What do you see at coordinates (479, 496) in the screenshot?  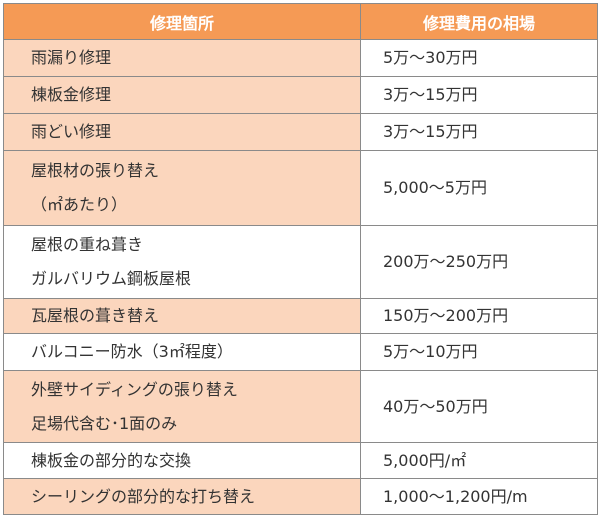 I see `repair-cost-cell: 1,000～1,200円/m` at bounding box center [479, 496].